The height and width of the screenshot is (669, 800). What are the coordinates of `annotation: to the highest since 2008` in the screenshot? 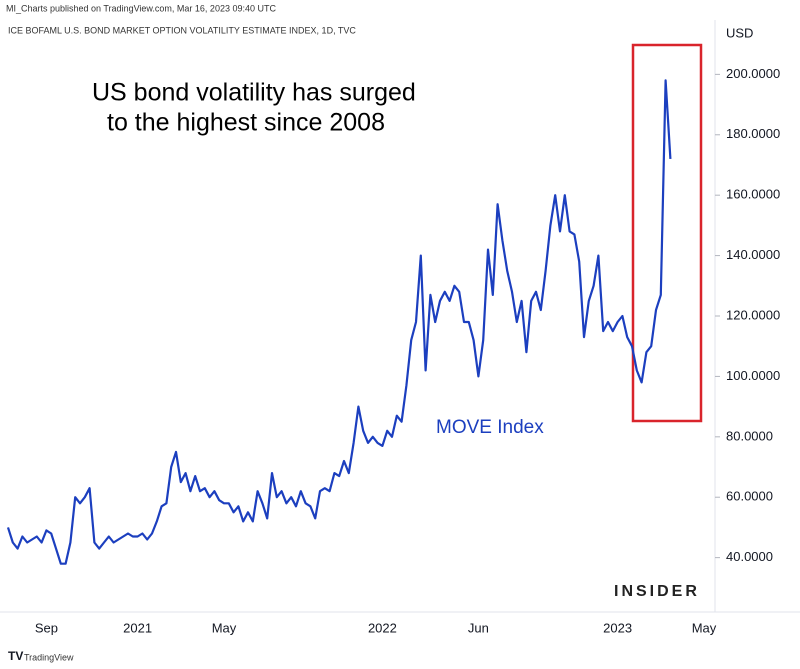 It's located at (246, 123).